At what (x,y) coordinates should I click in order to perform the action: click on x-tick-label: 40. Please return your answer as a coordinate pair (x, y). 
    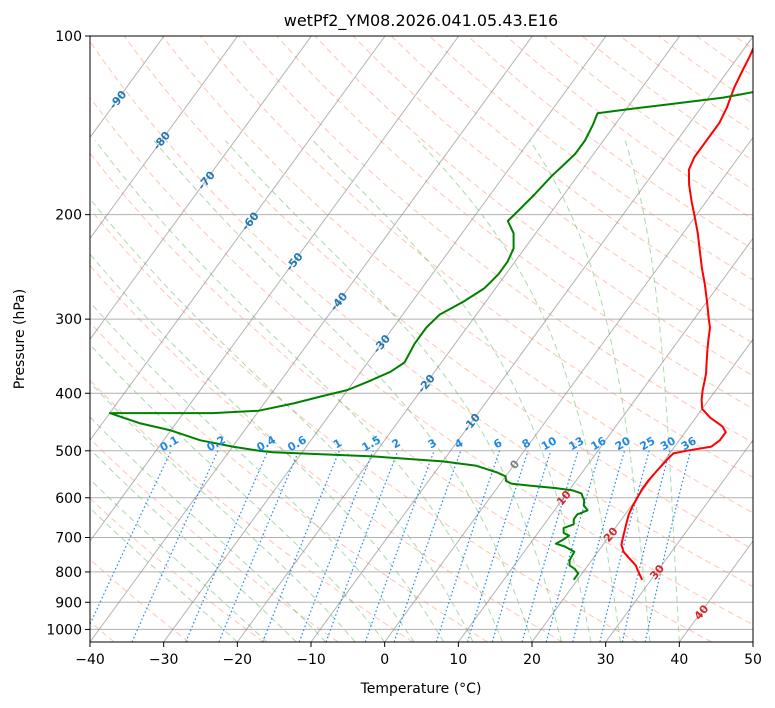
    Looking at the image, I should click on (679, 660).